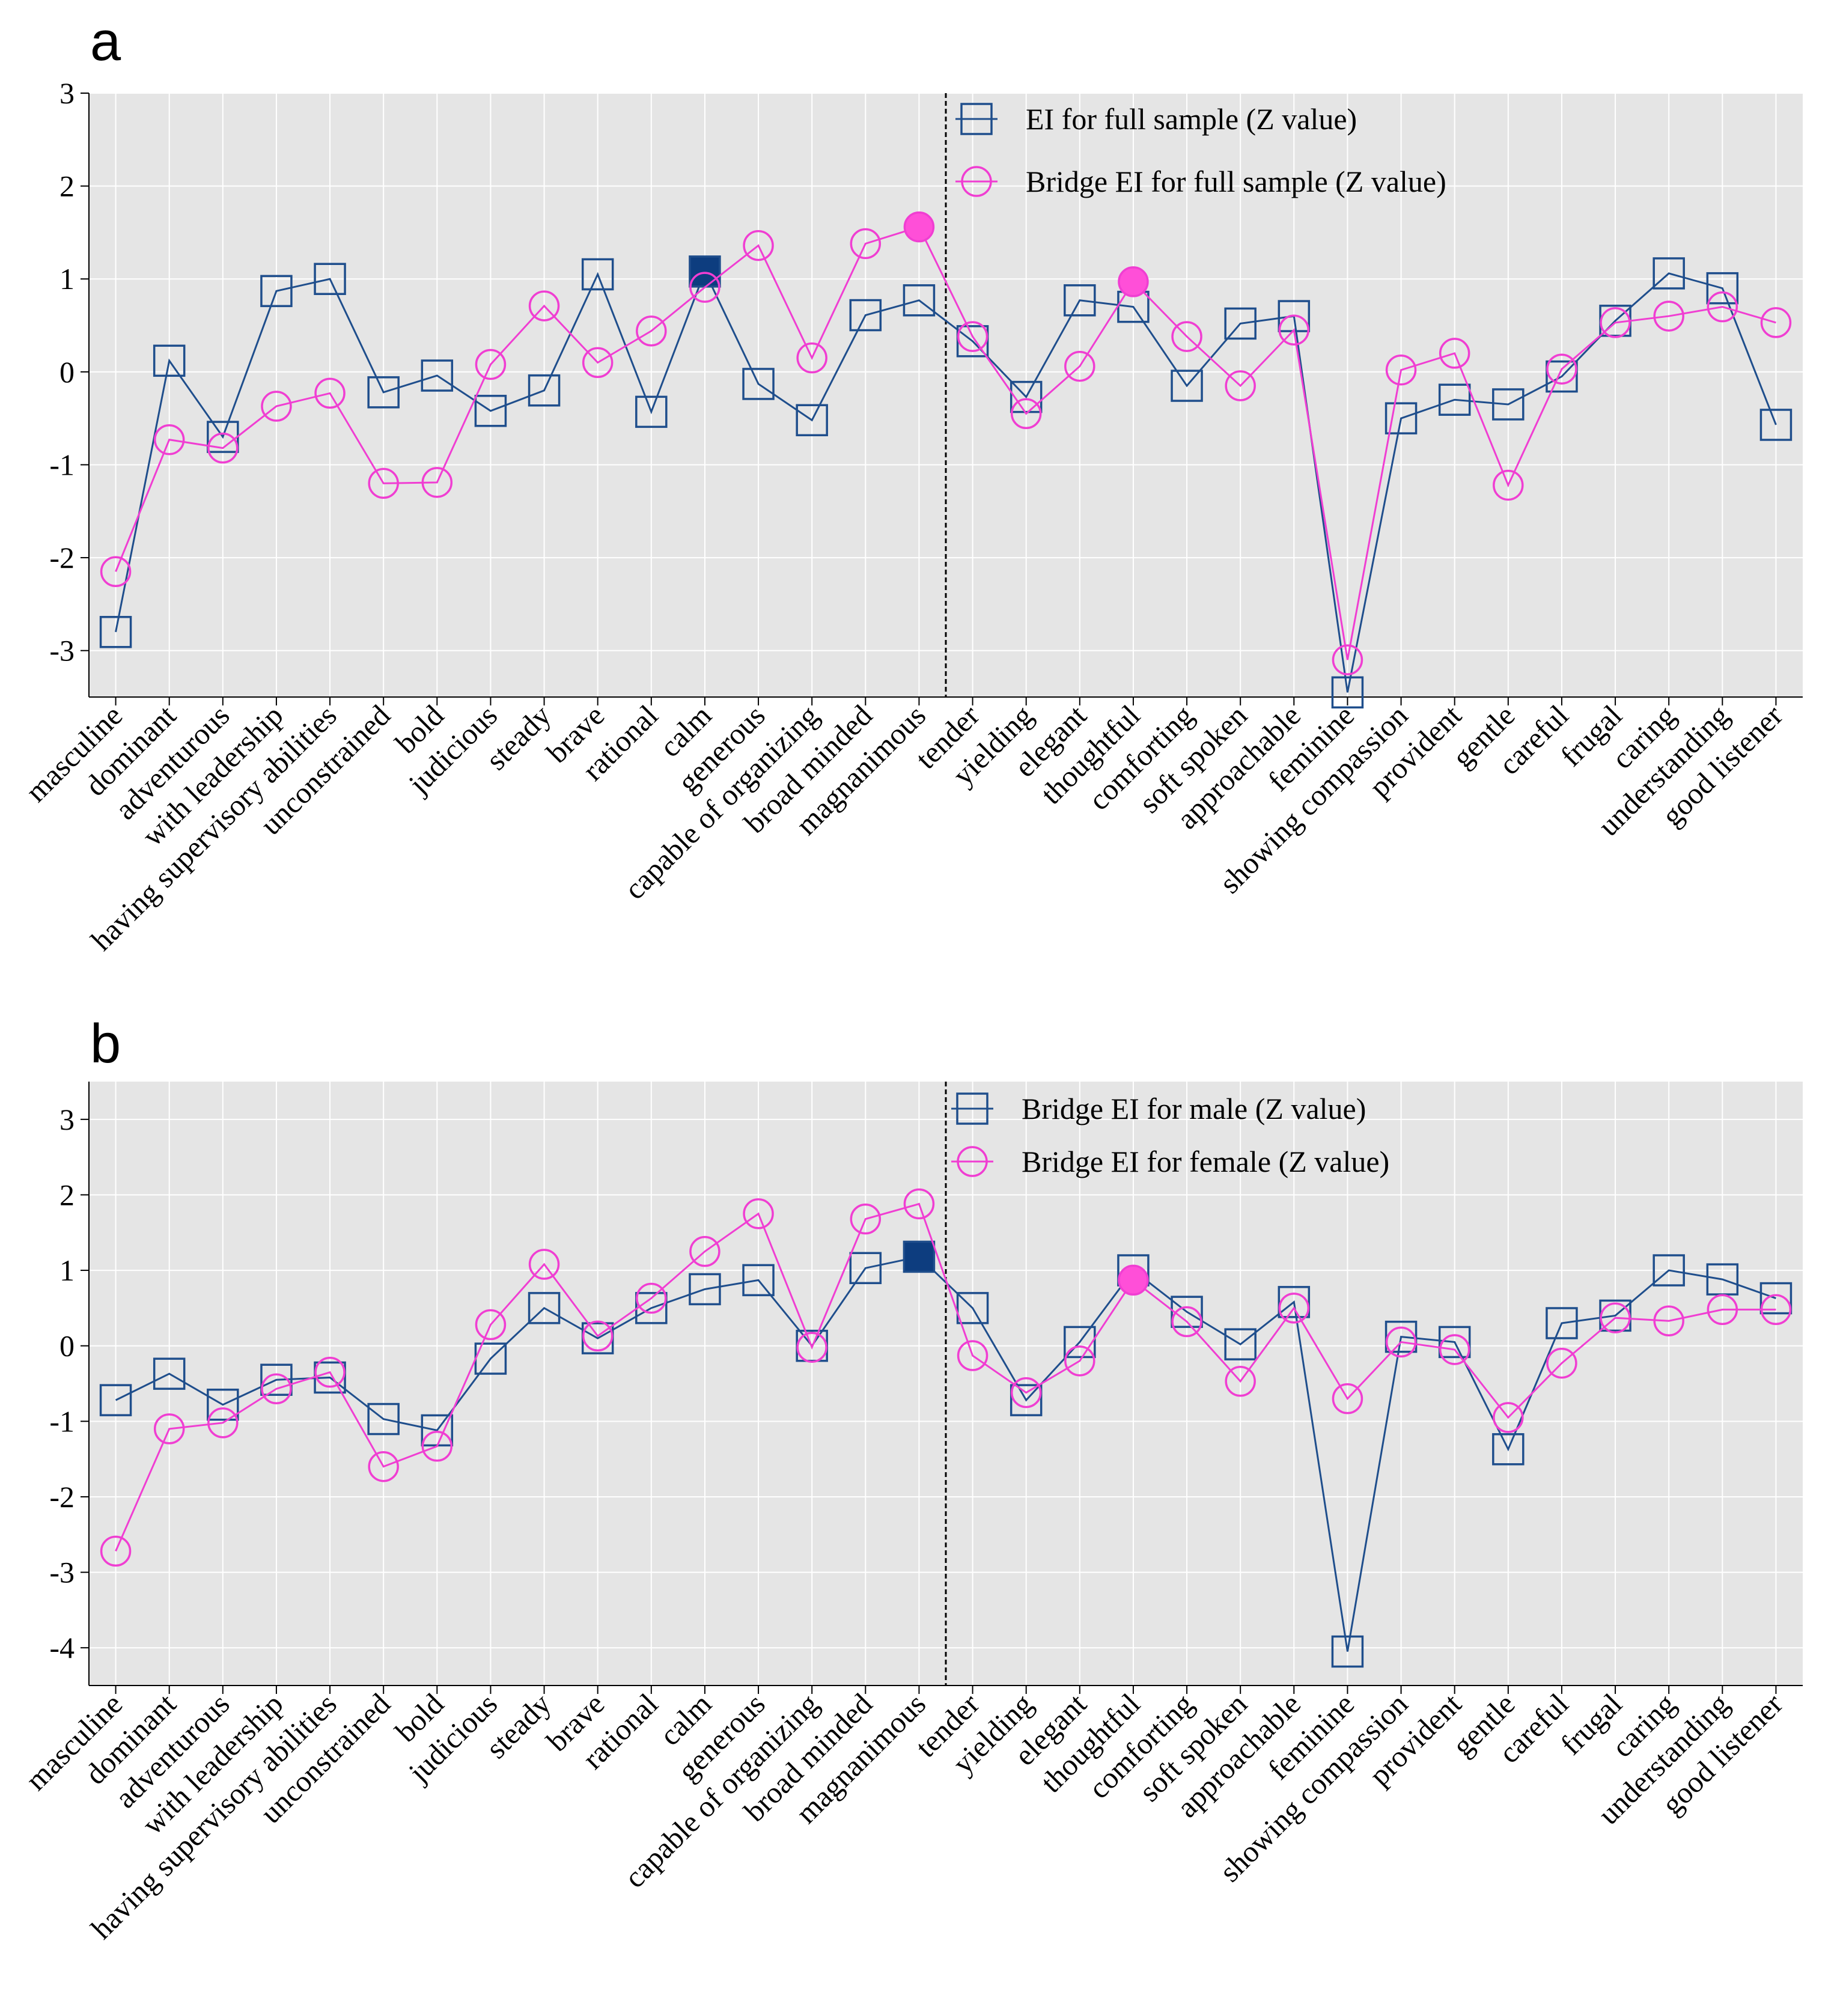 This screenshot has height=2016, width=1846. I want to click on panel-a-circle-point-approachable, so click(1294, 330).